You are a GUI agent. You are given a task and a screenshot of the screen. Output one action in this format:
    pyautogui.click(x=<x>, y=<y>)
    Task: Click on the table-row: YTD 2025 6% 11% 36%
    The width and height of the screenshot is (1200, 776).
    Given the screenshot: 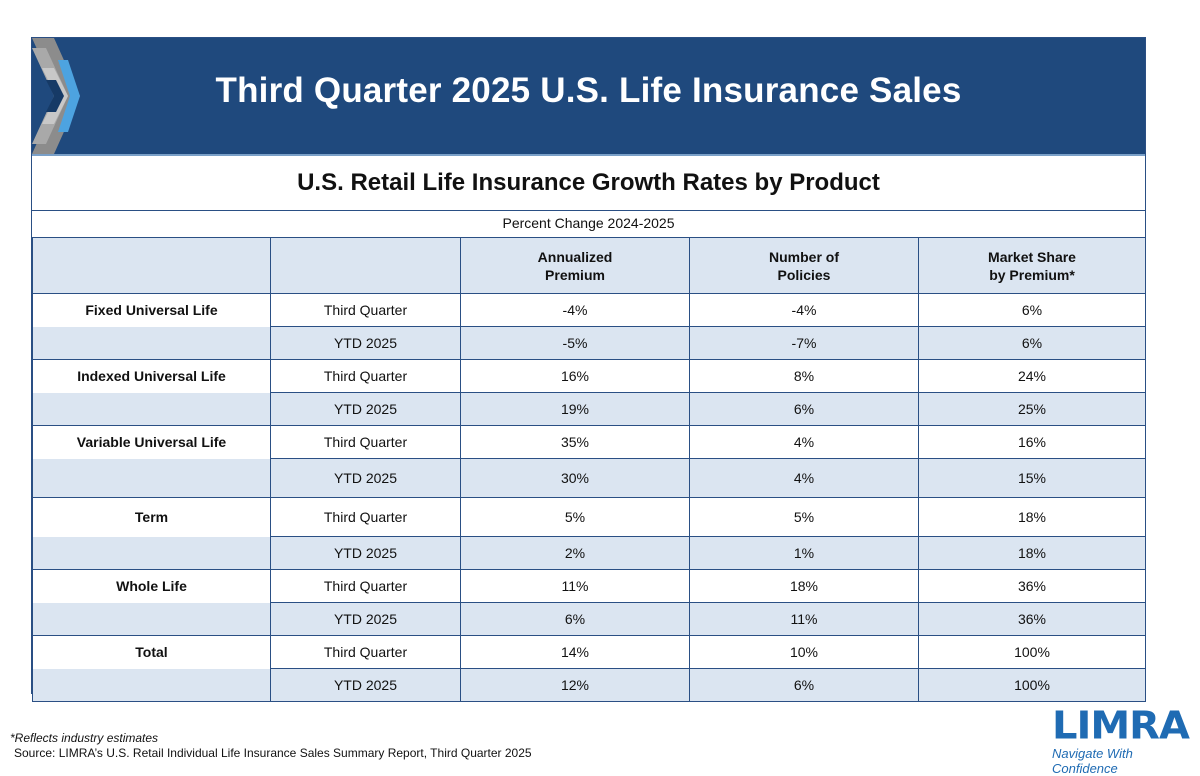 What is the action you would take?
    pyautogui.click(x=589, y=619)
    